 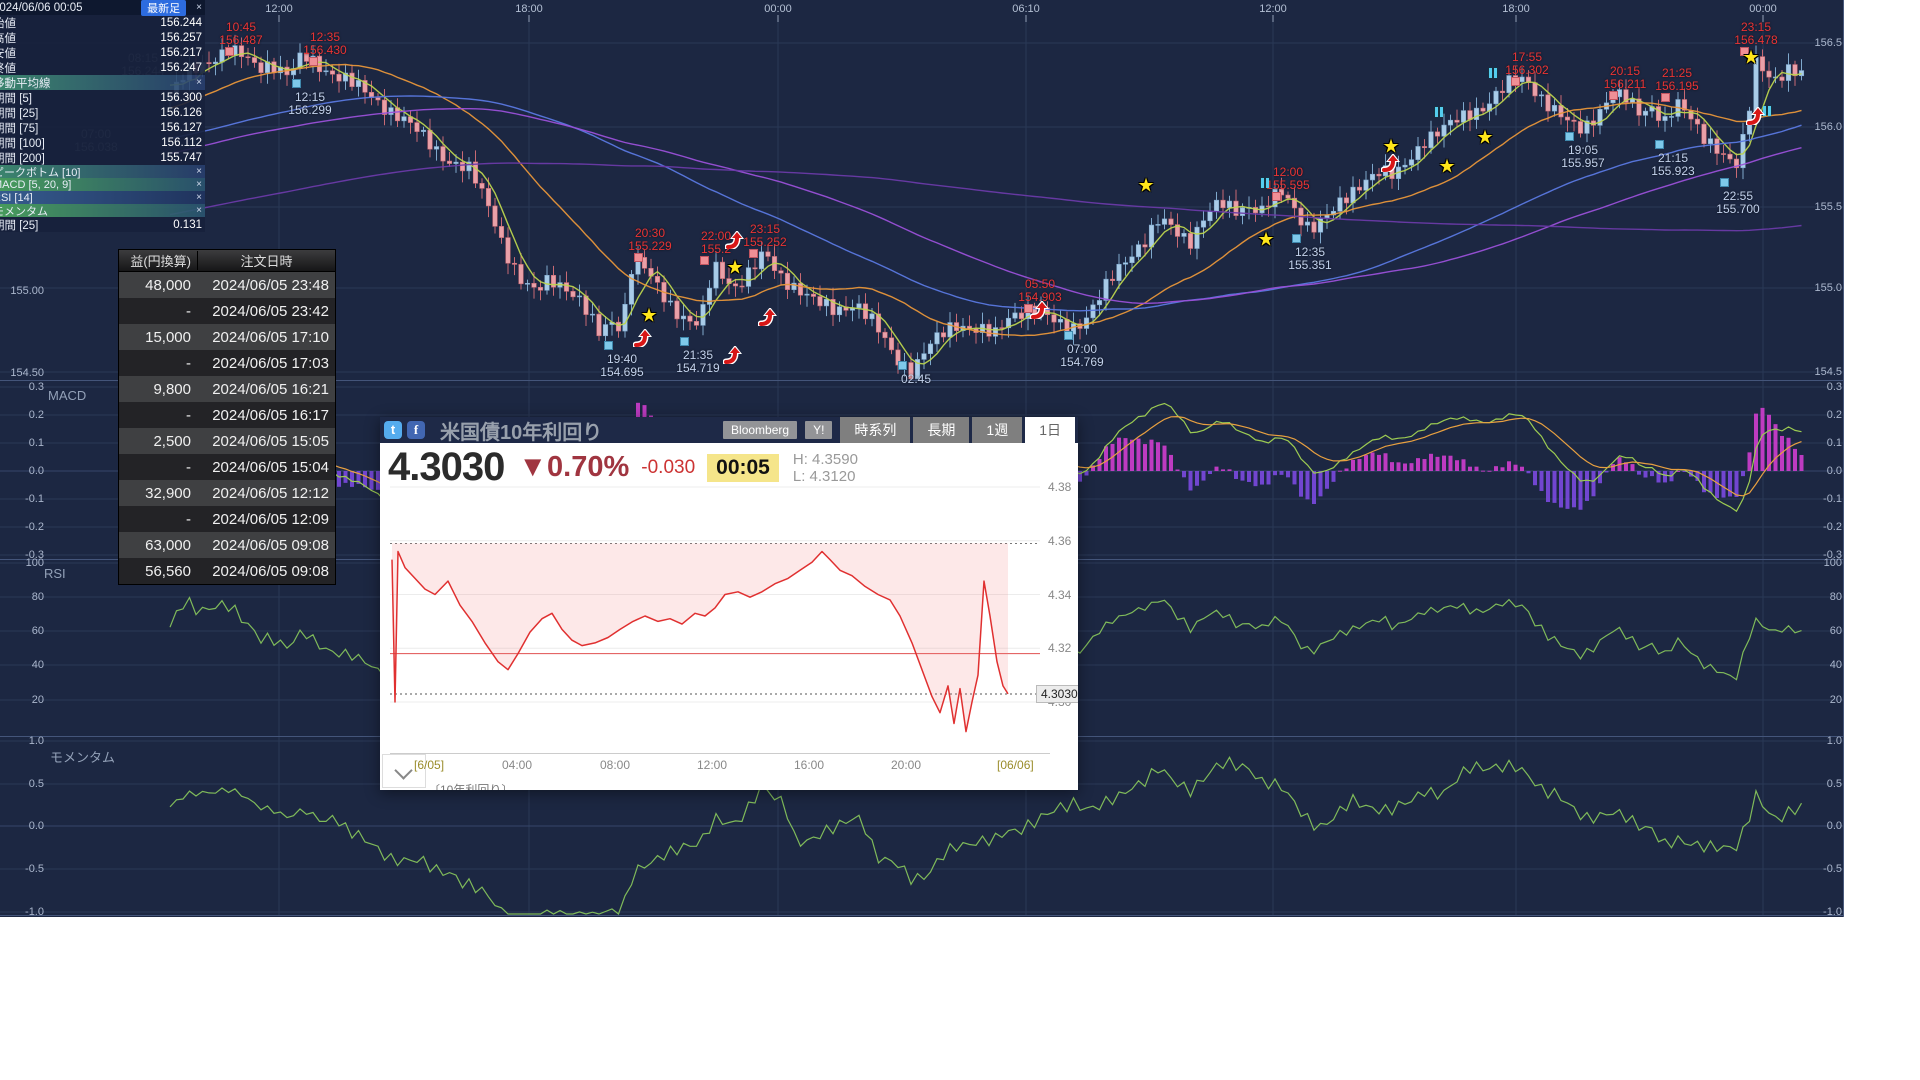 I want to click on latest-bar-badge: 最新足, so click(x=164, y=8).